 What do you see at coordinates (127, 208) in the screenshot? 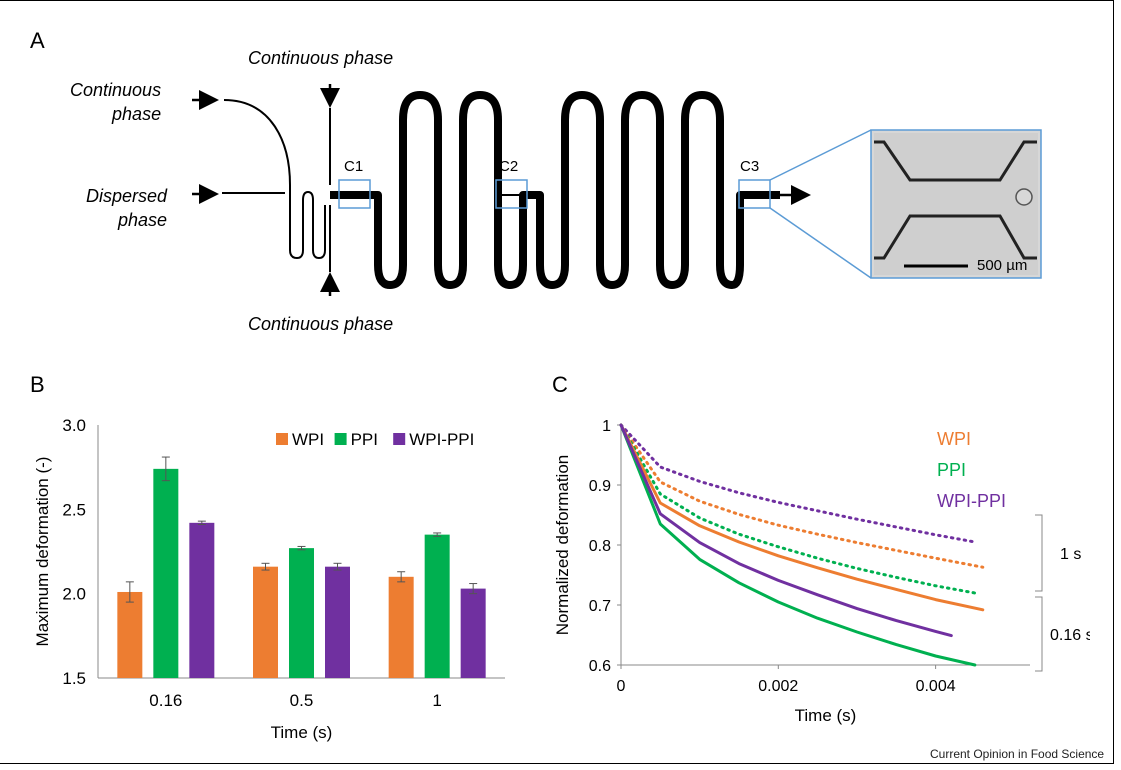
I see `dispersed-phase-label: Dispersed phase` at bounding box center [127, 208].